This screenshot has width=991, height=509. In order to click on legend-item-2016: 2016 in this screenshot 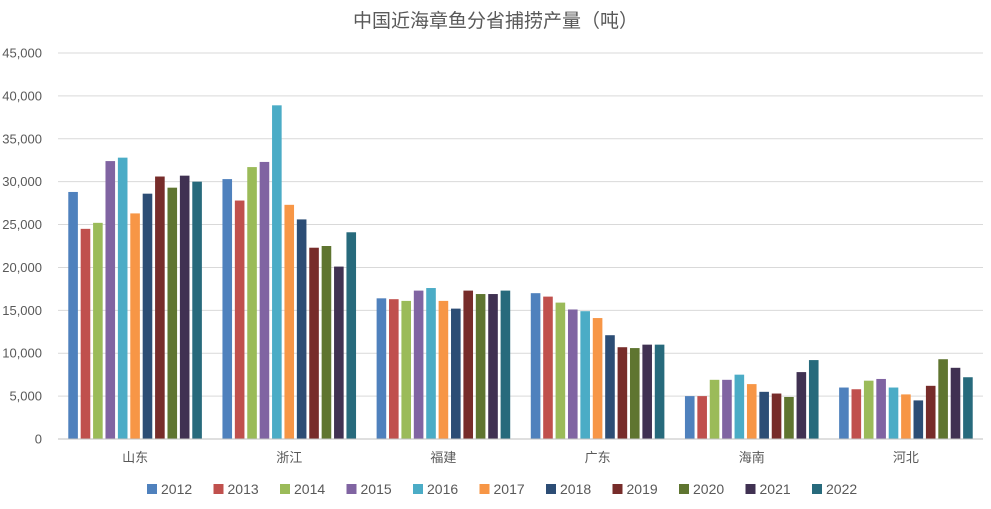, I will do `click(435, 489)`.